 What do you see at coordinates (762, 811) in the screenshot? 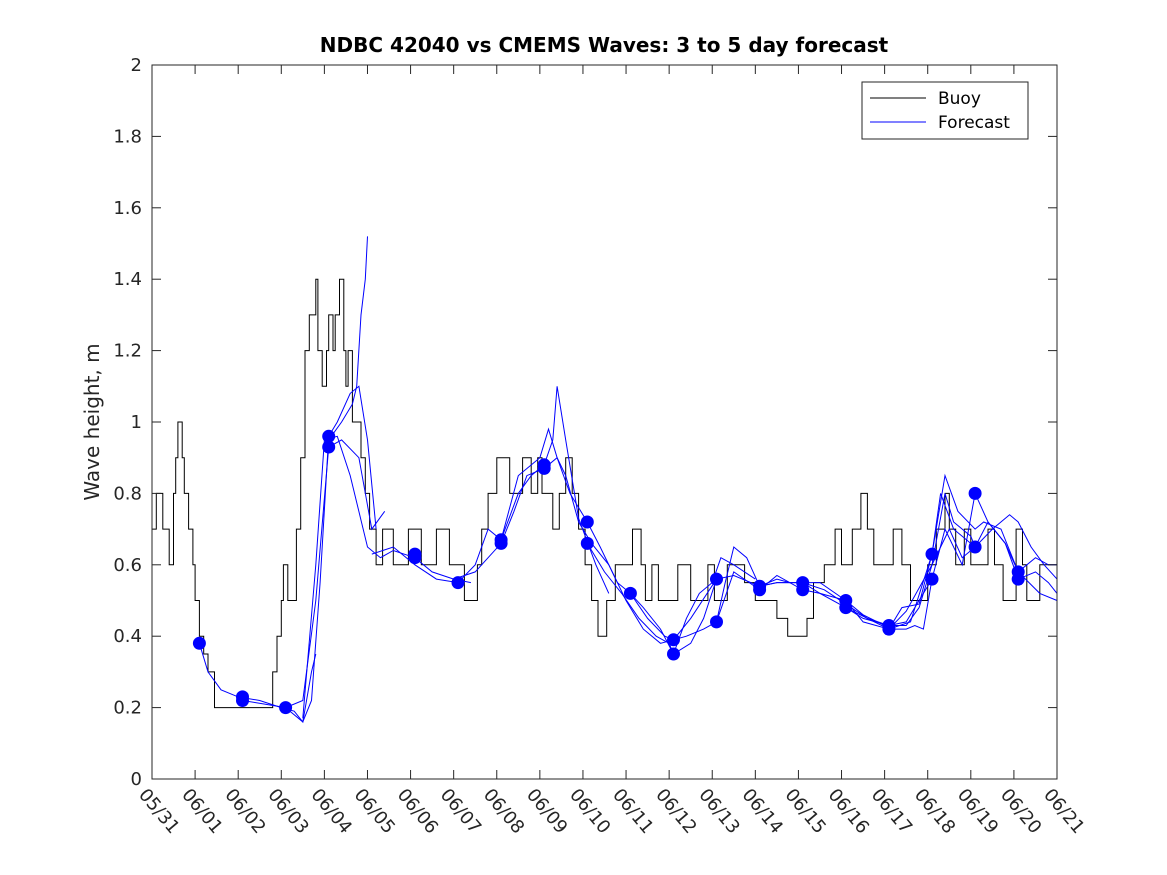
I see `x-tick-label: 06/14` at bounding box center [762, 811].